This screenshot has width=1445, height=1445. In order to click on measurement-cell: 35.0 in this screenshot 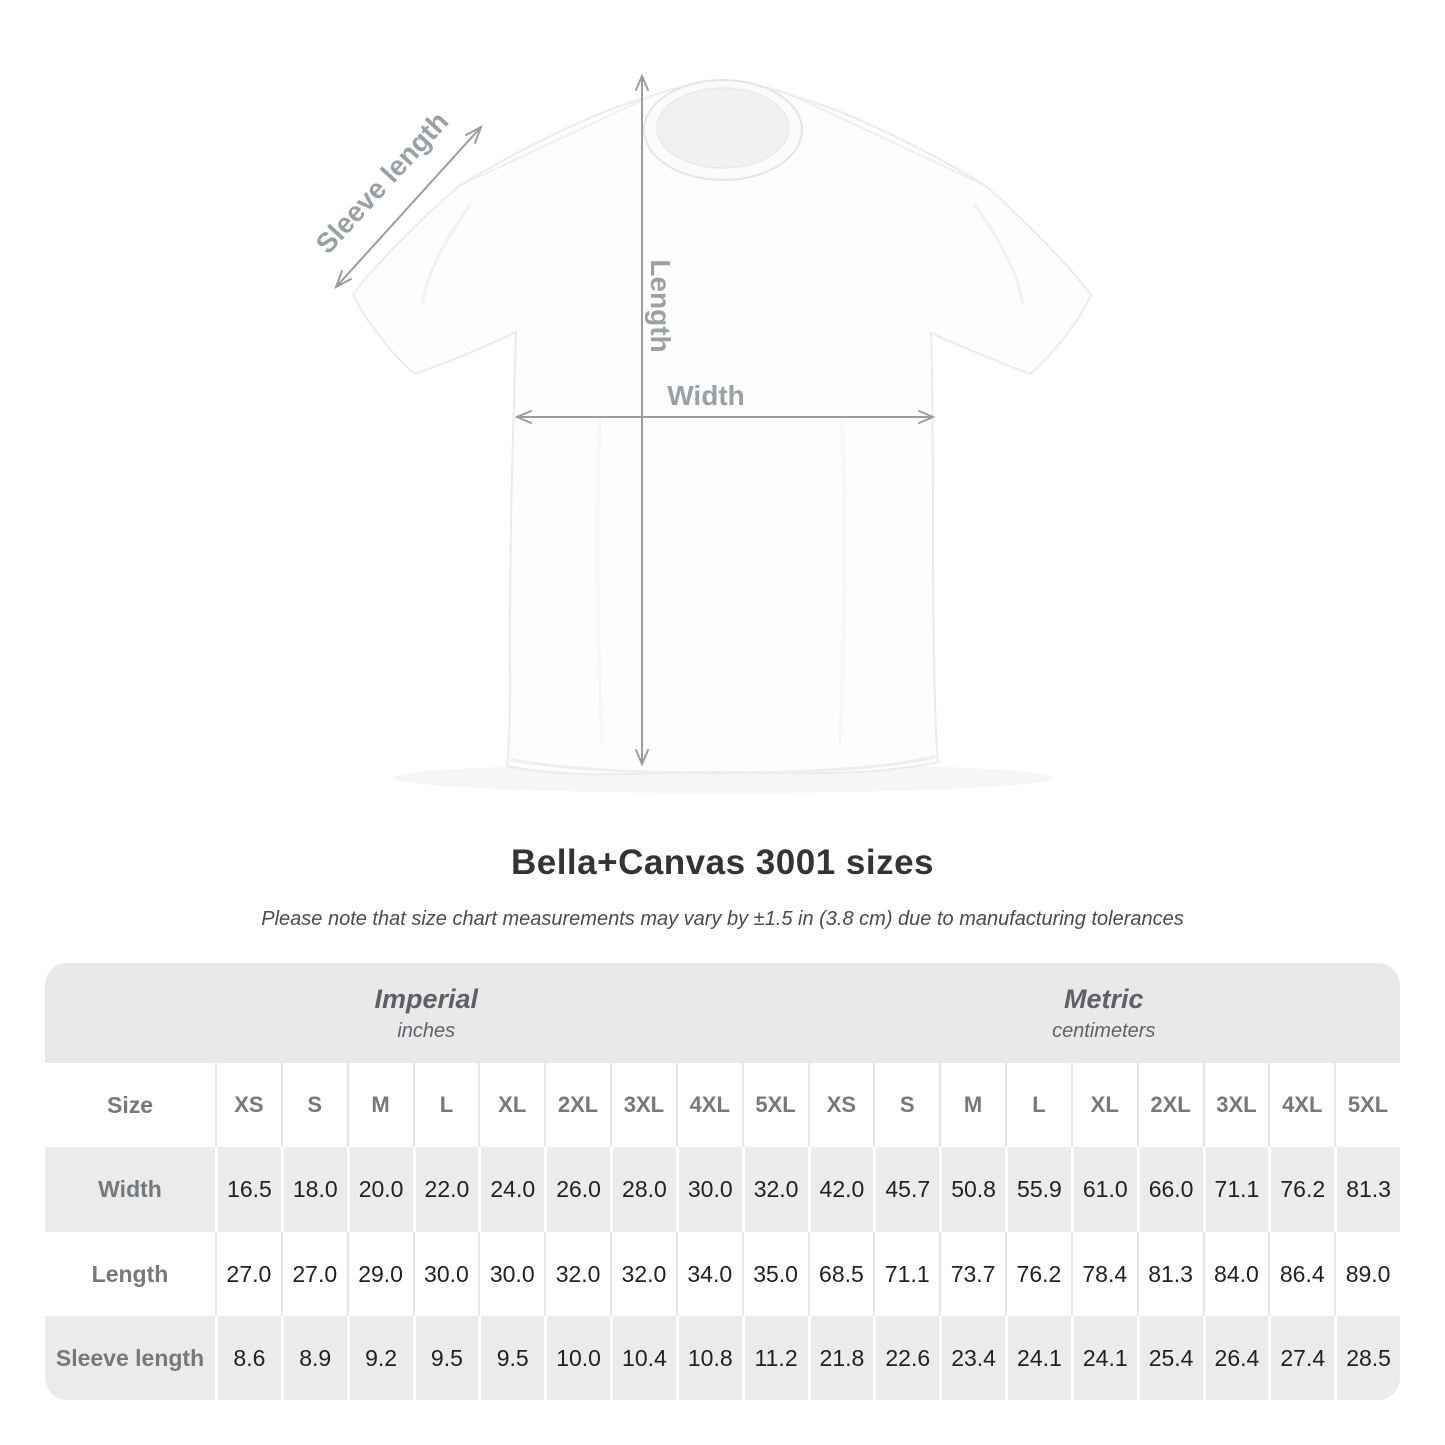, I will do `click(774, 1274)`.